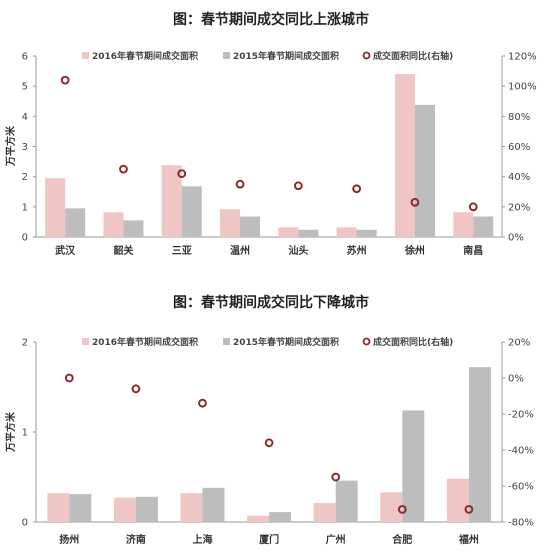 Image resolution: width=543 pixels, height=554 pixels. I want to click on chart1-y2-tick-label: 40%, so click(519, 177).